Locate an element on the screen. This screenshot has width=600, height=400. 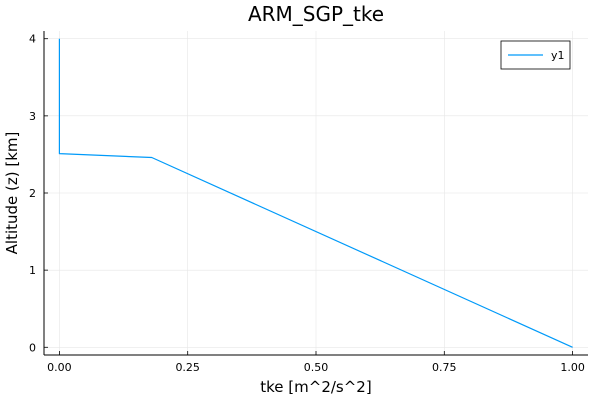
legend-entry-y1: y1 is located at coordinates (558, 55).